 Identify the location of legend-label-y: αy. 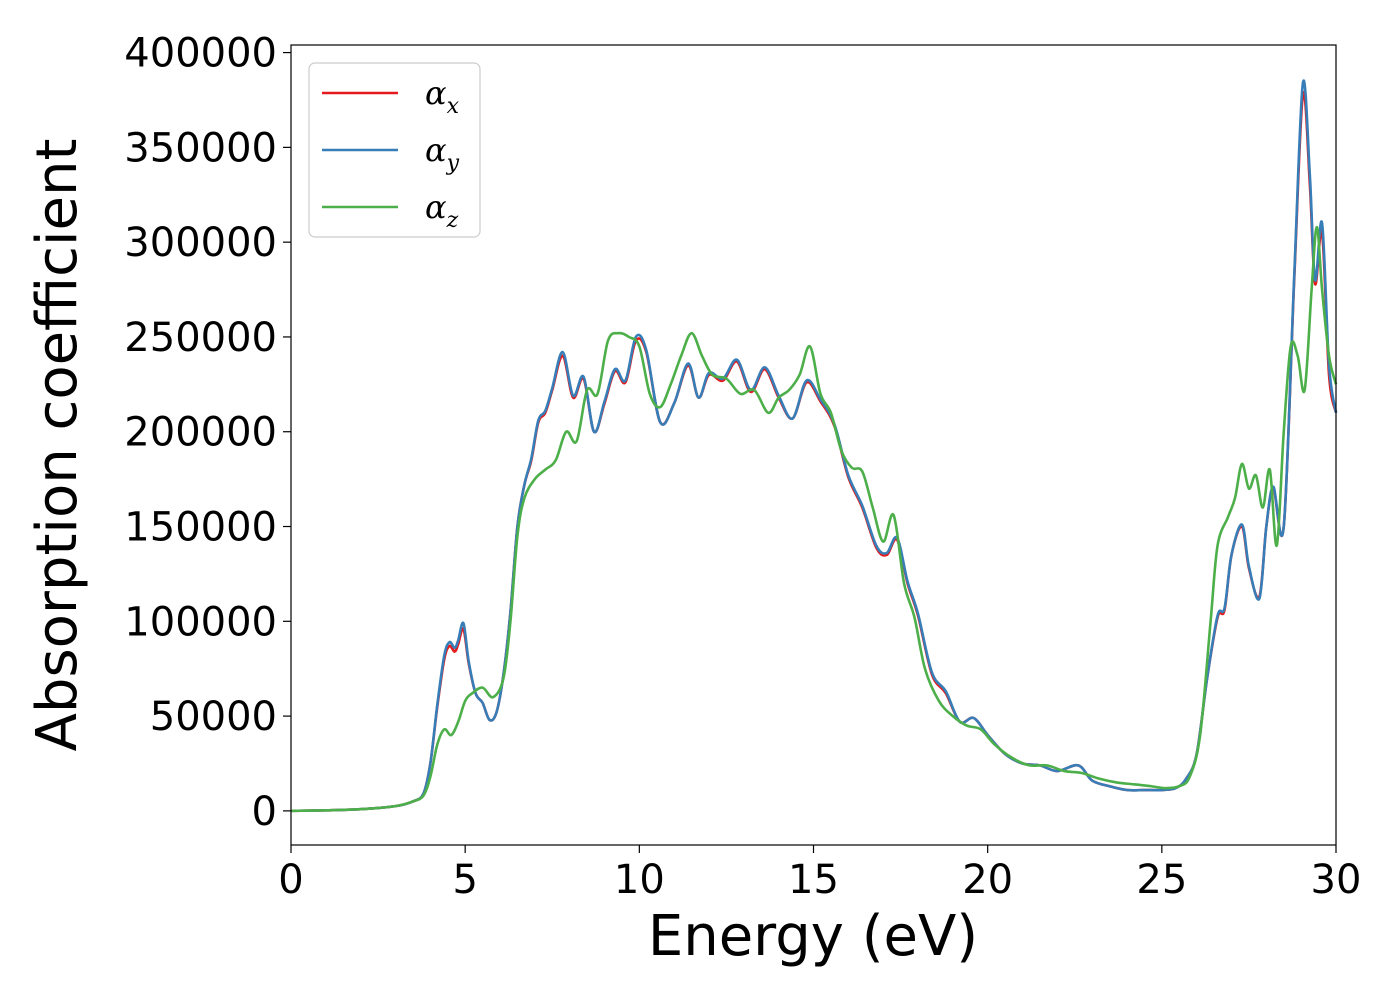
(442, 153).